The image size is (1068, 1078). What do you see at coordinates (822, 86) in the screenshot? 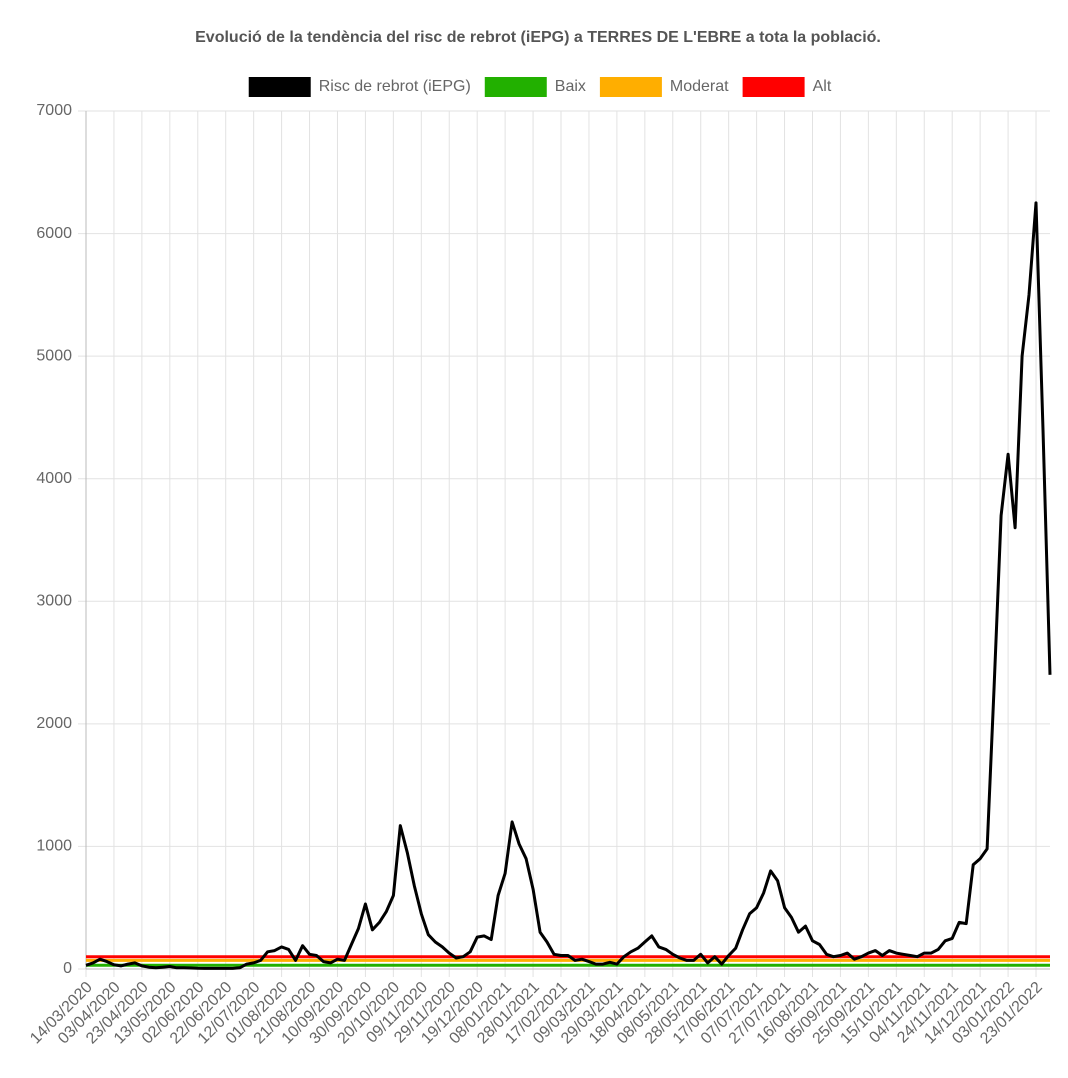
I see `legend-label: Alt` at bounding box center [822, 86].